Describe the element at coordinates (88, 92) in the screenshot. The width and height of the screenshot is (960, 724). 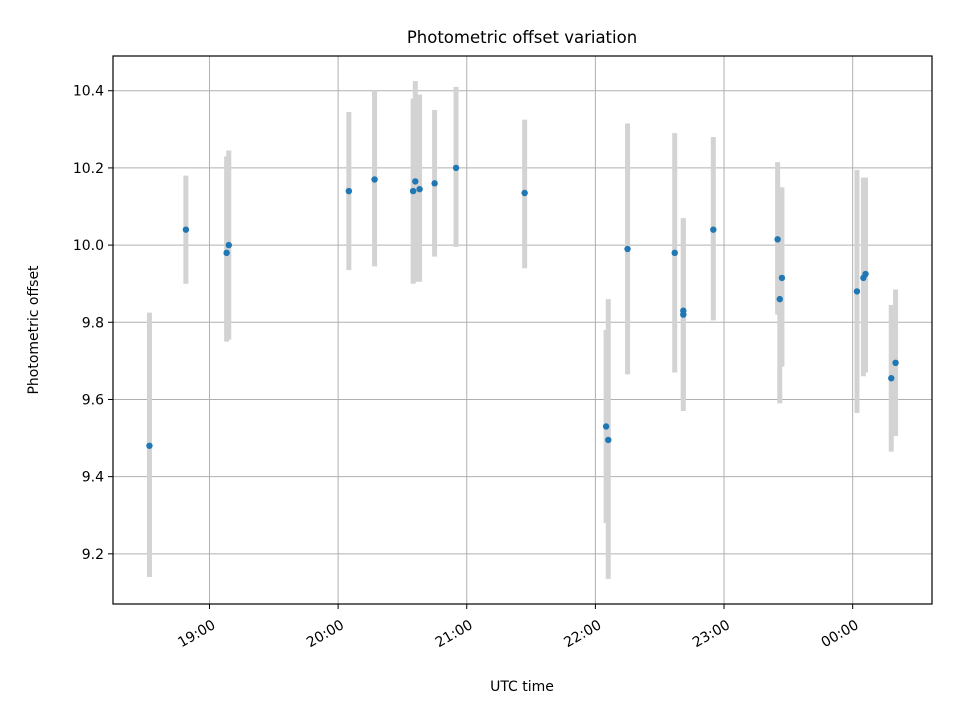
I see `y-tick-label: 10.4` at that location.